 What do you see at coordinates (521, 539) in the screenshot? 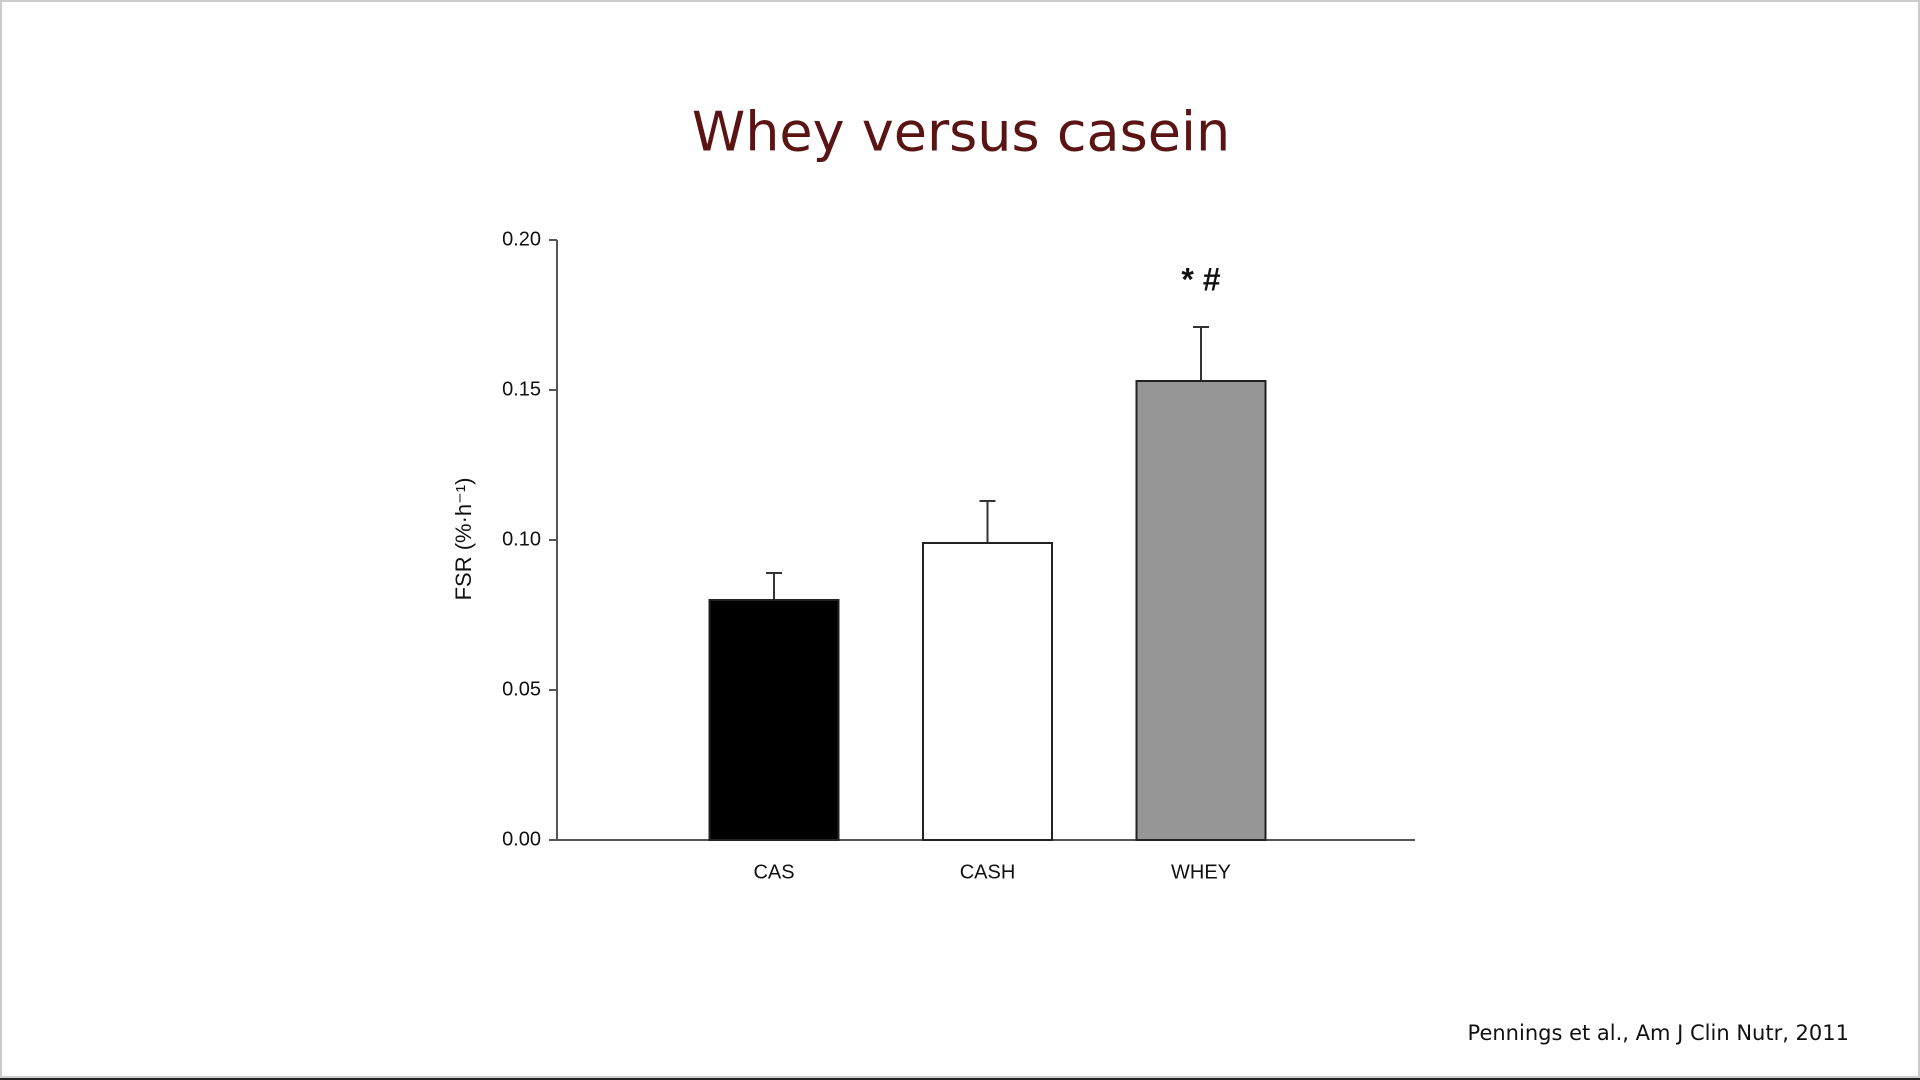
I see `y-tick-label: 0.10` at bounding box center [521, 539].